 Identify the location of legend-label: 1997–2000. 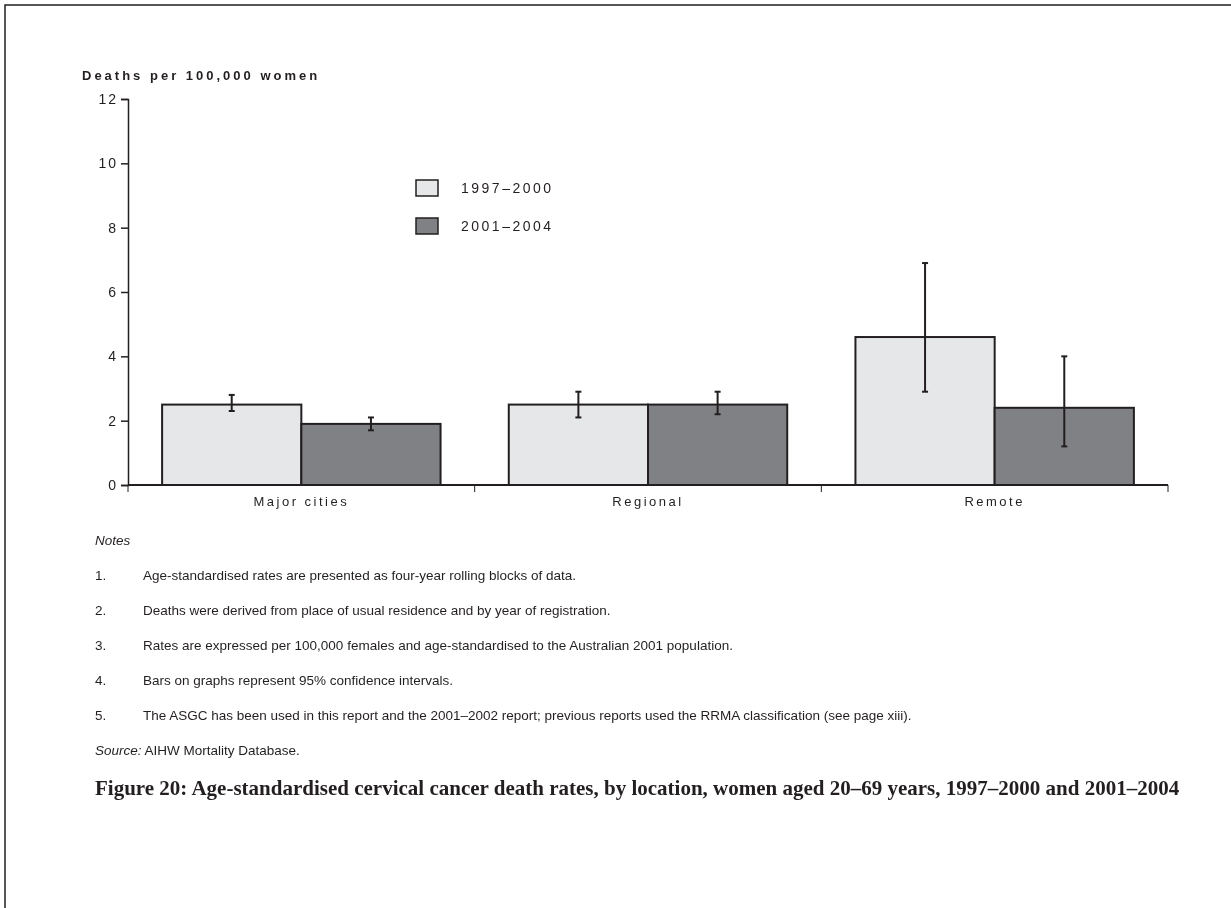
(507, 188).